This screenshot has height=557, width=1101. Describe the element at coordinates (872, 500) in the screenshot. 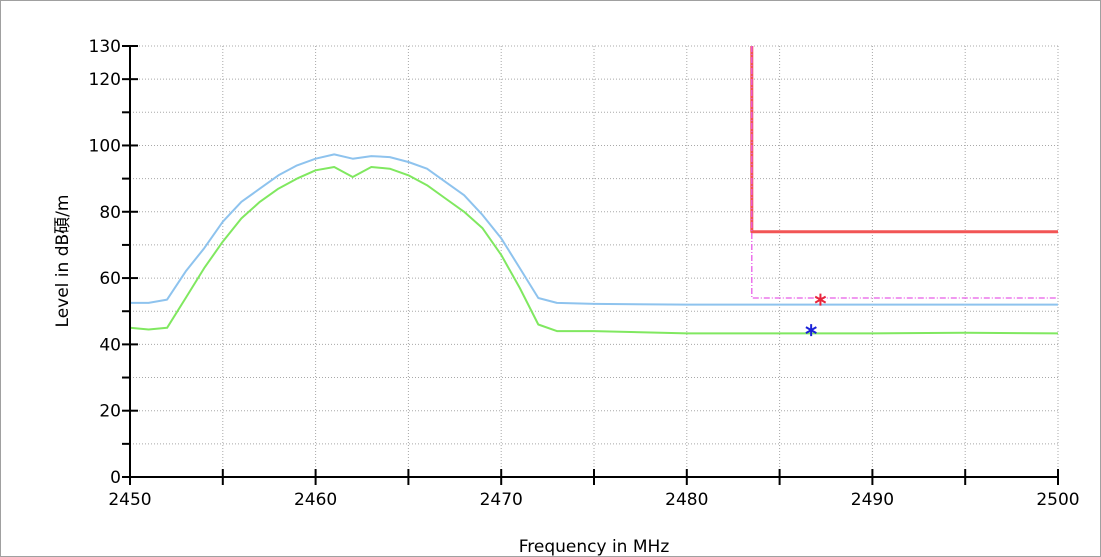

I see `x-tick-label: 2490` at that location.